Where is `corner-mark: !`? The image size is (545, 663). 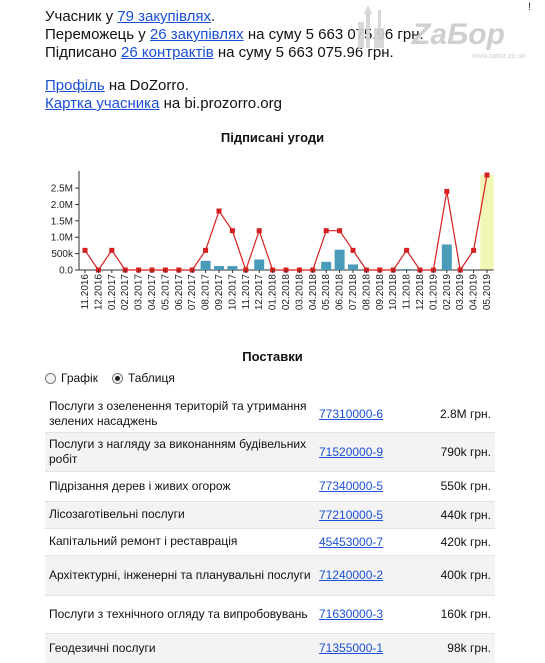 corner-mark: ! is located at coordinates (530, 7).